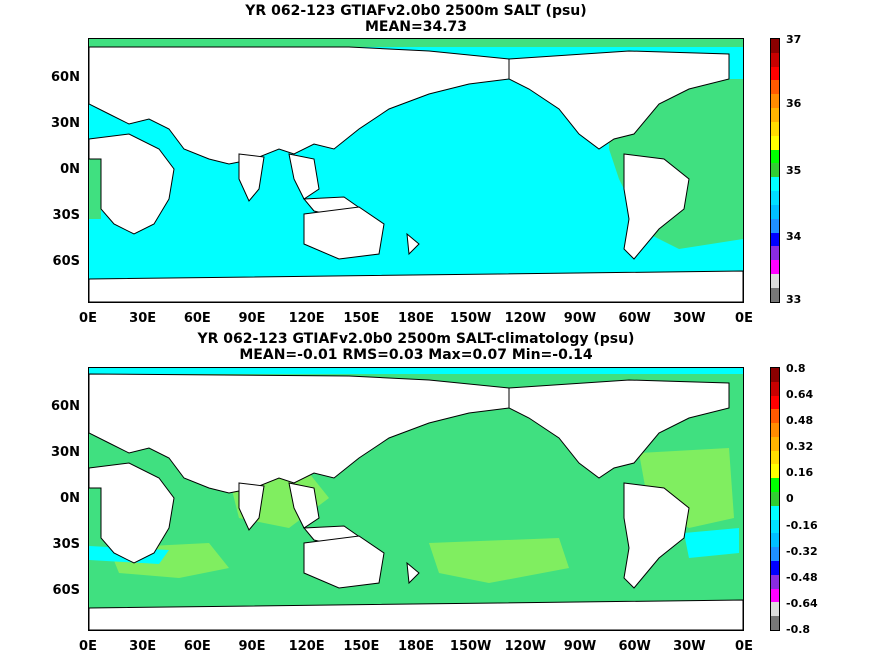 The image size is (875, 656). What do you see at coordinates (95, 189) in the screenshot?
I see `west-atlantic-strip` at bounding box center [95, 189].